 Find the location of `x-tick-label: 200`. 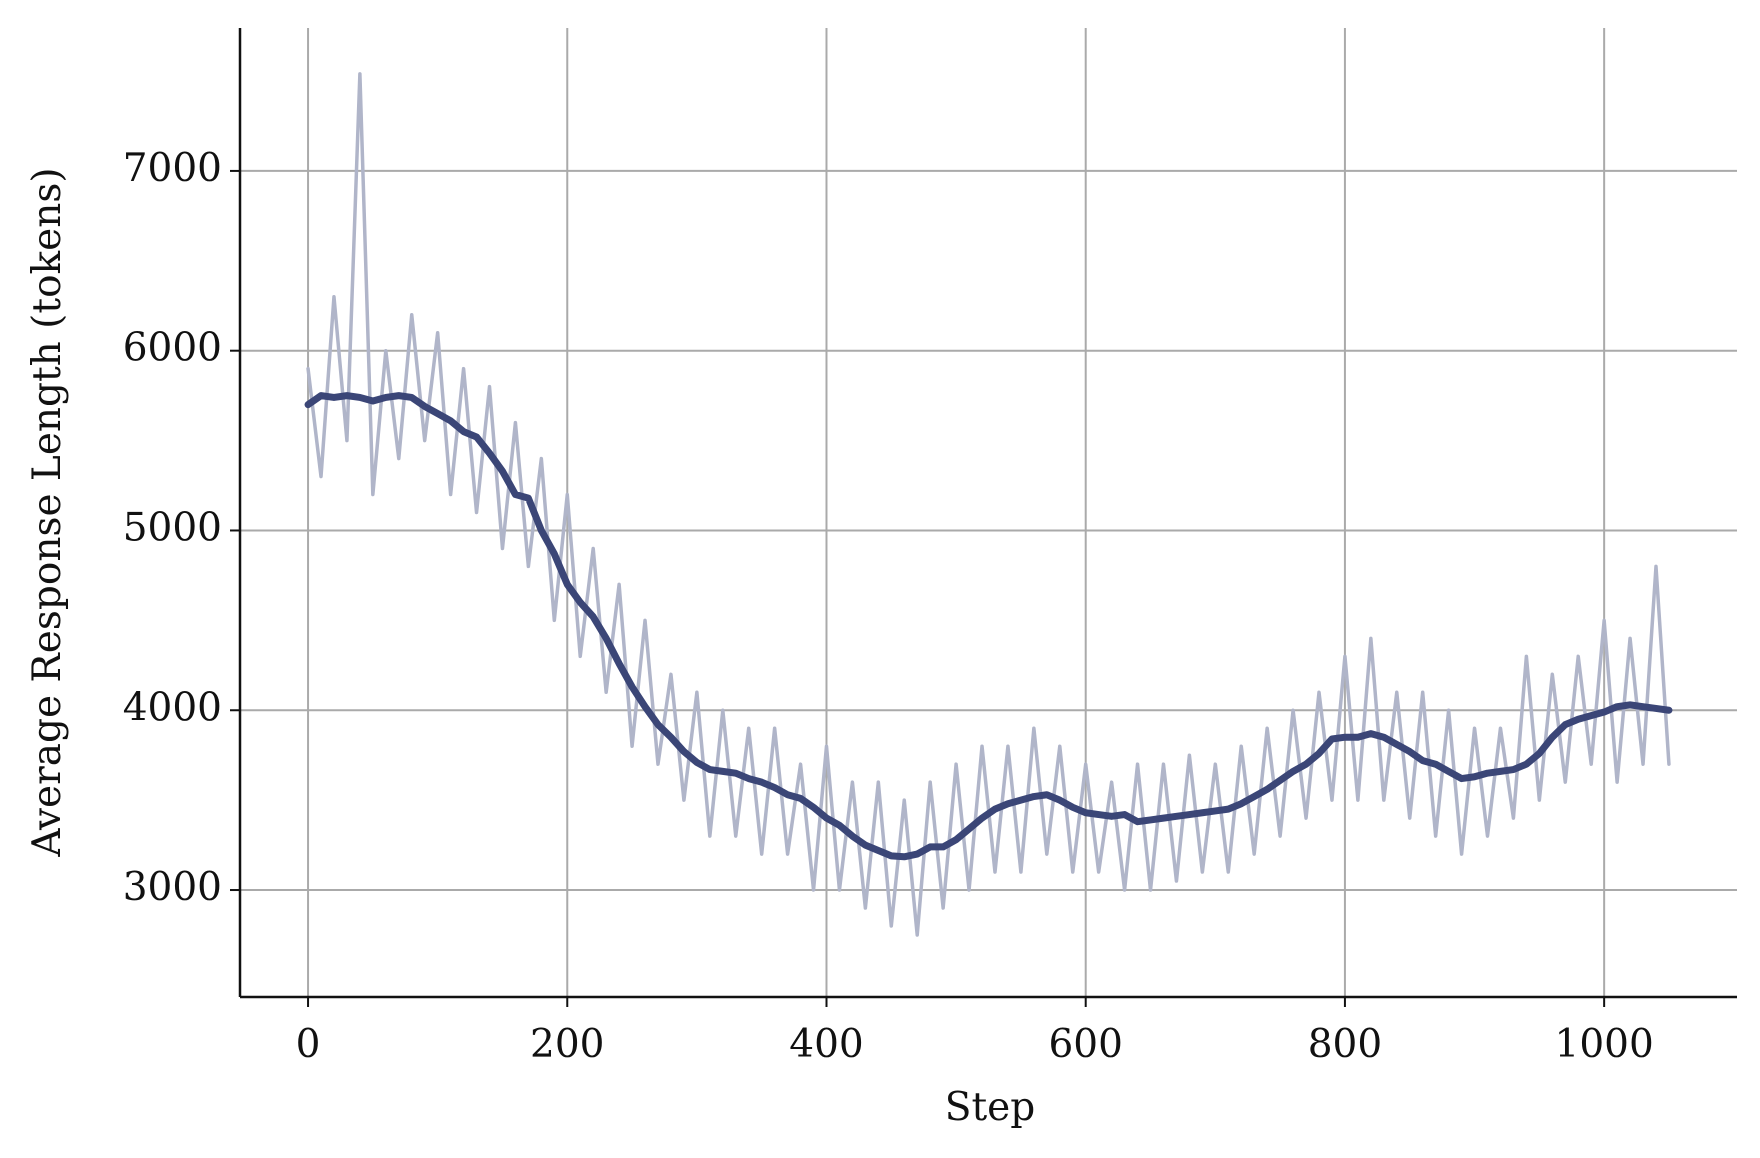

x-tick-label: 200 is located at coordinates (567, 1044).